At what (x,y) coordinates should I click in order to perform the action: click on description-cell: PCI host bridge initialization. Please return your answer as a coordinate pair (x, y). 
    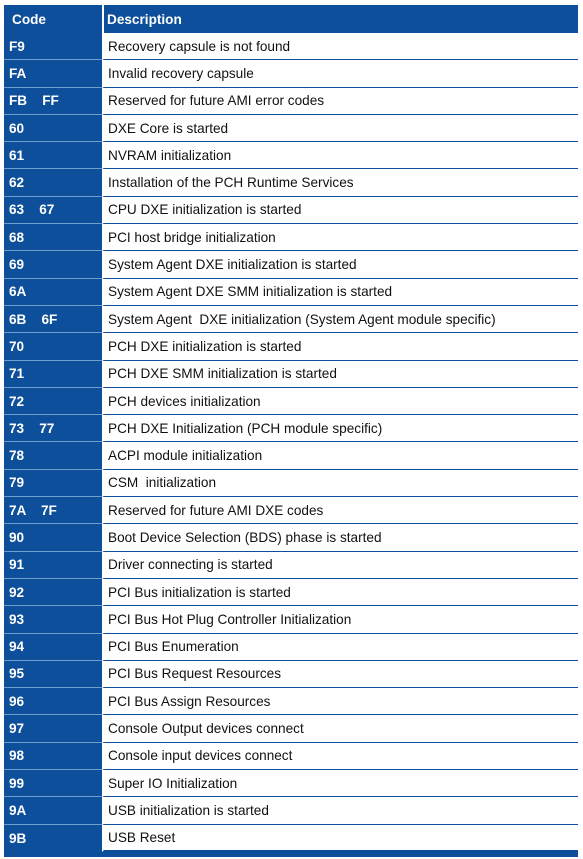
    Looking at the image, I should click on (340, 238).